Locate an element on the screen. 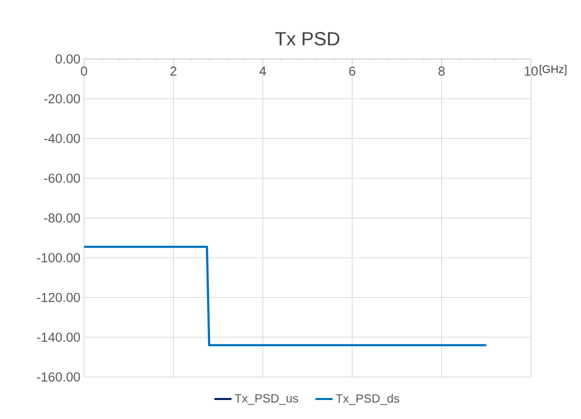 The width and height of the screenshot is (581, 419). y-tick-label: -140.00 is located at coordinates (58, 337).